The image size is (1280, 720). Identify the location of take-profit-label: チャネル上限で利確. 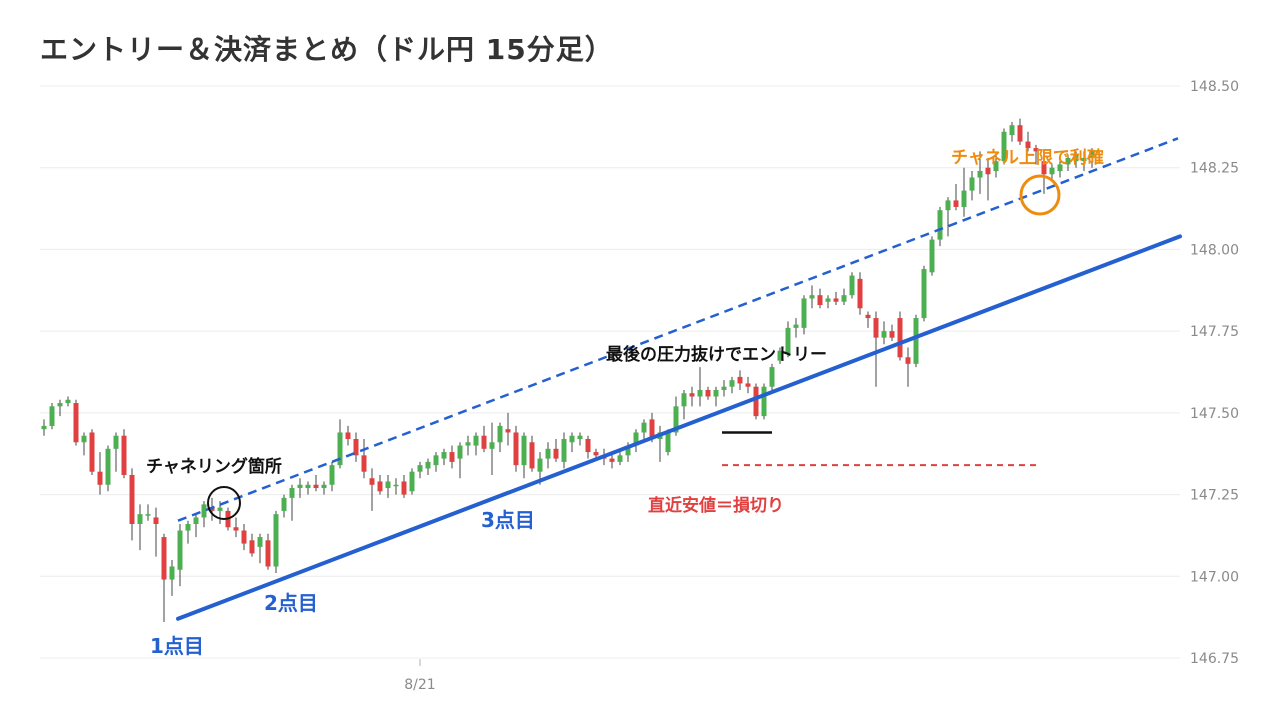
(1027, 157).